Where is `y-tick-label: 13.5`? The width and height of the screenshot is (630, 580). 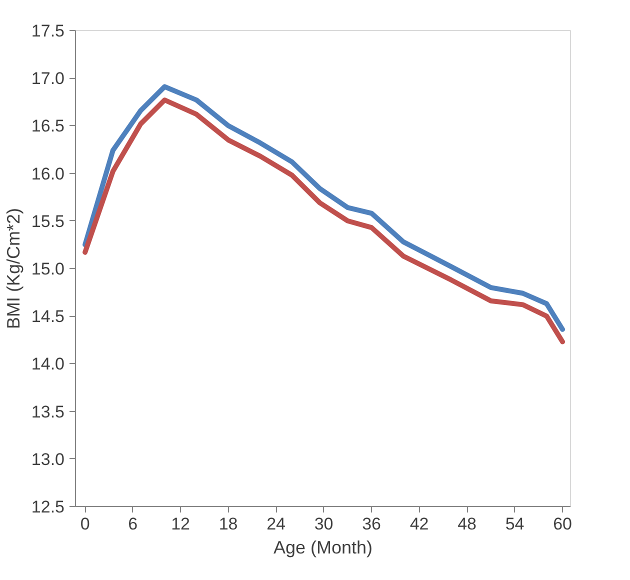
y-tick-label: 13.5 is located at coordinates (48, 412).